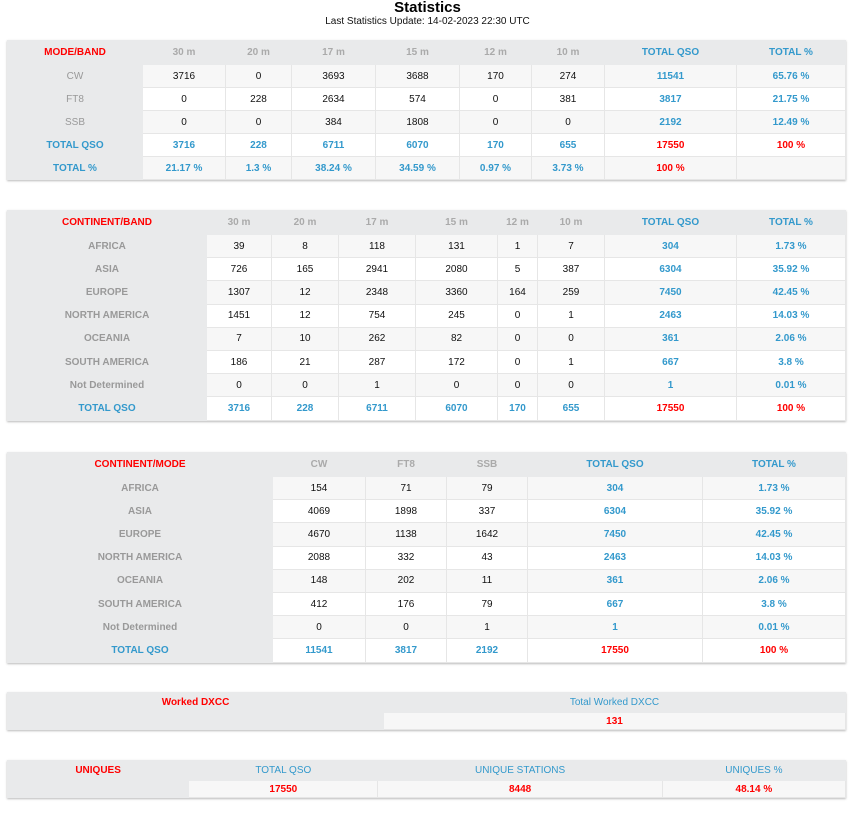 This screenshot has width=855, height=813. Describe the element at coordinates (377, 222) in the screenshot. I see `column-header: 17 m` at that location.